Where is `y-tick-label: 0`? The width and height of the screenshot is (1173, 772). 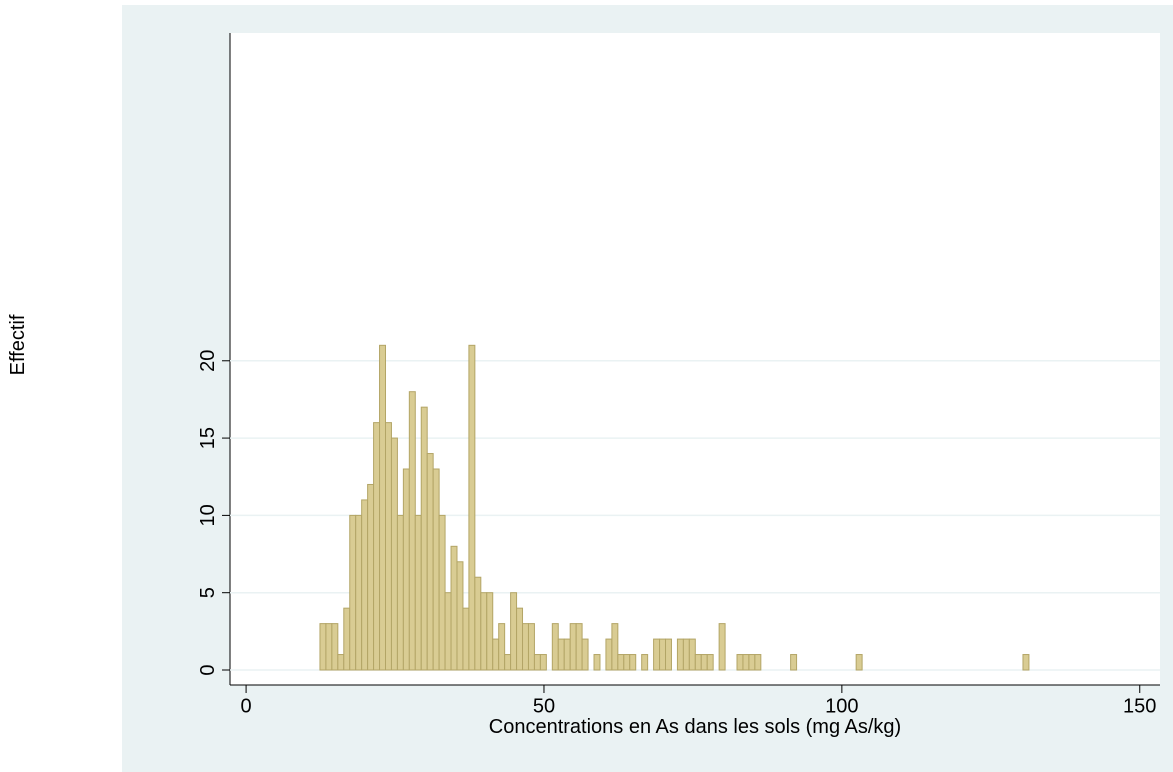
y-tick-label: 0 is located at coordinates (208, 669).